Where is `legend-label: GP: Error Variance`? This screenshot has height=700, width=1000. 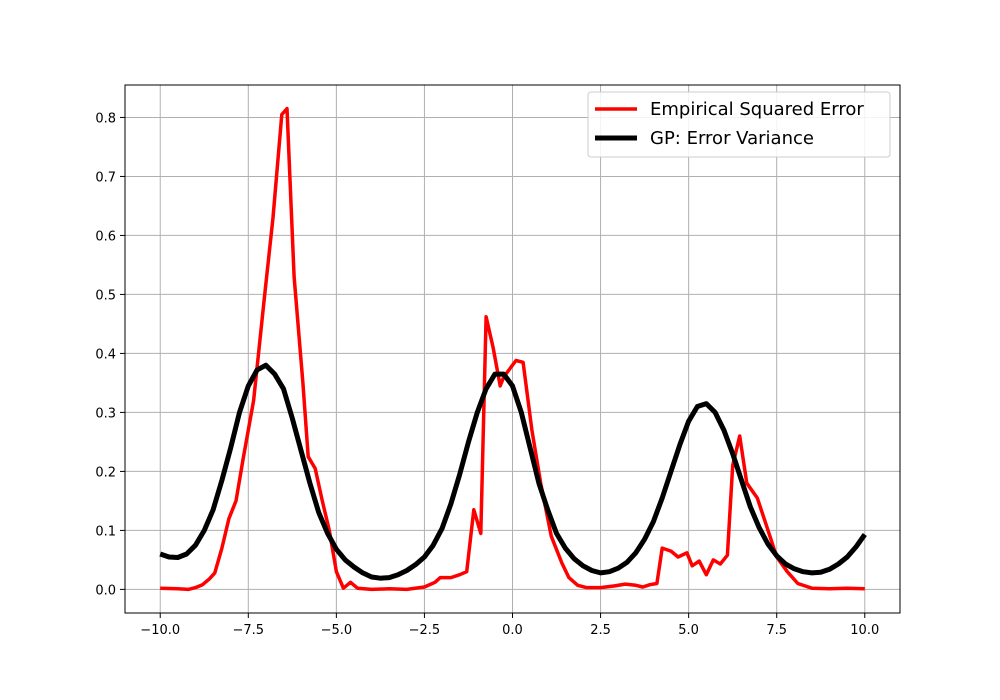
legend-label: GP: Error Variance is located at coordinates (732, 138).